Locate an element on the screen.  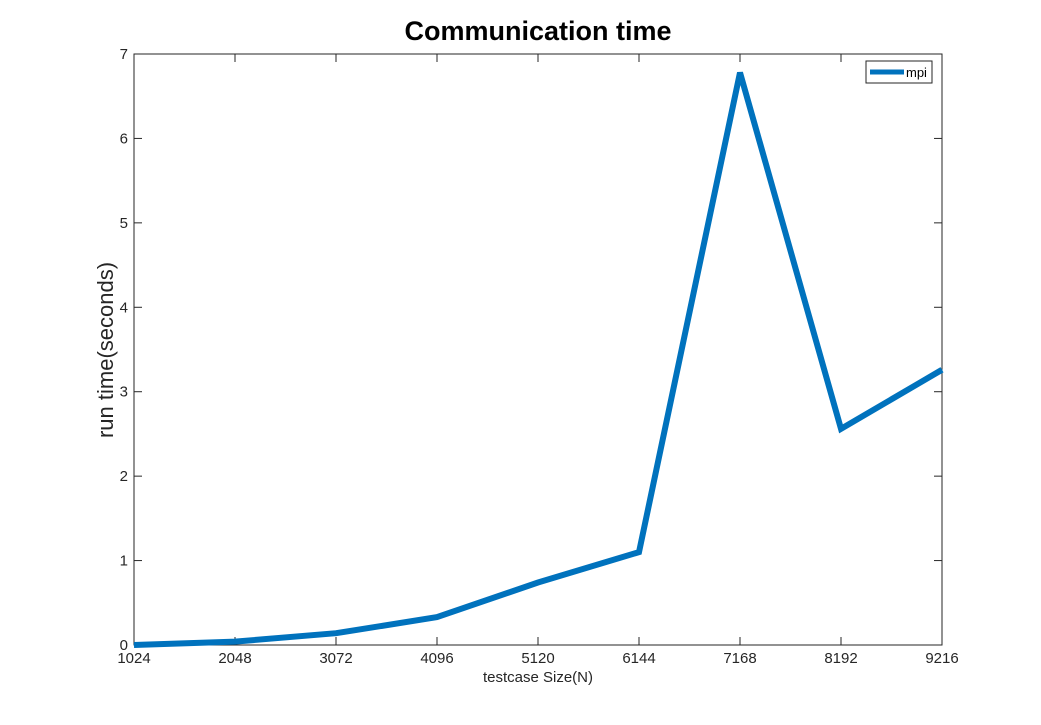
y-tick-label: 5 is located at coordinates (124, 223).